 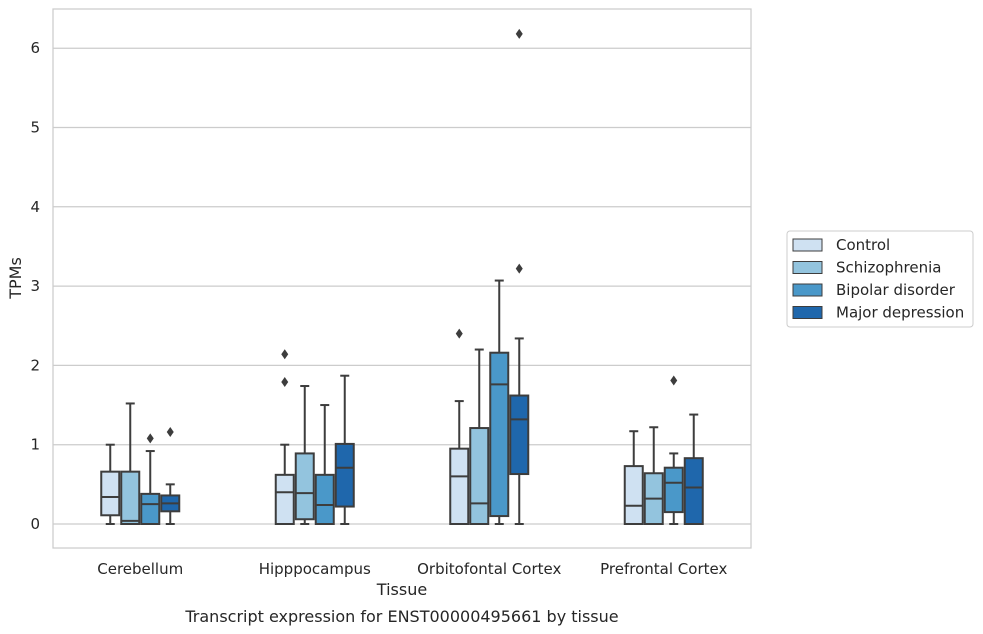 What do you see at coordinates (896, 290) in the screenshot?
I see `legend-label: Bipolar disorder` at bounding box center [896, 290].